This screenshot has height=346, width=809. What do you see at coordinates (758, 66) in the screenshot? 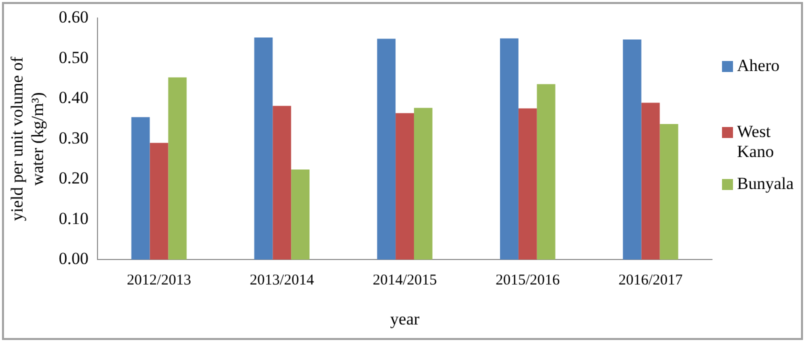
I see `legend-label: Ahero` at bounding box center [758, 66].